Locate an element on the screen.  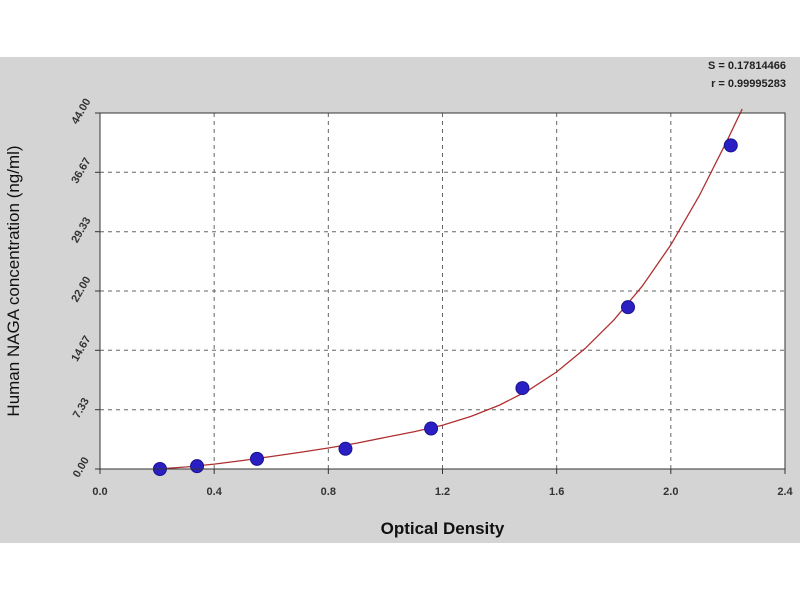
y-tick-label: 22.00 is located at coordinates (81, 290).